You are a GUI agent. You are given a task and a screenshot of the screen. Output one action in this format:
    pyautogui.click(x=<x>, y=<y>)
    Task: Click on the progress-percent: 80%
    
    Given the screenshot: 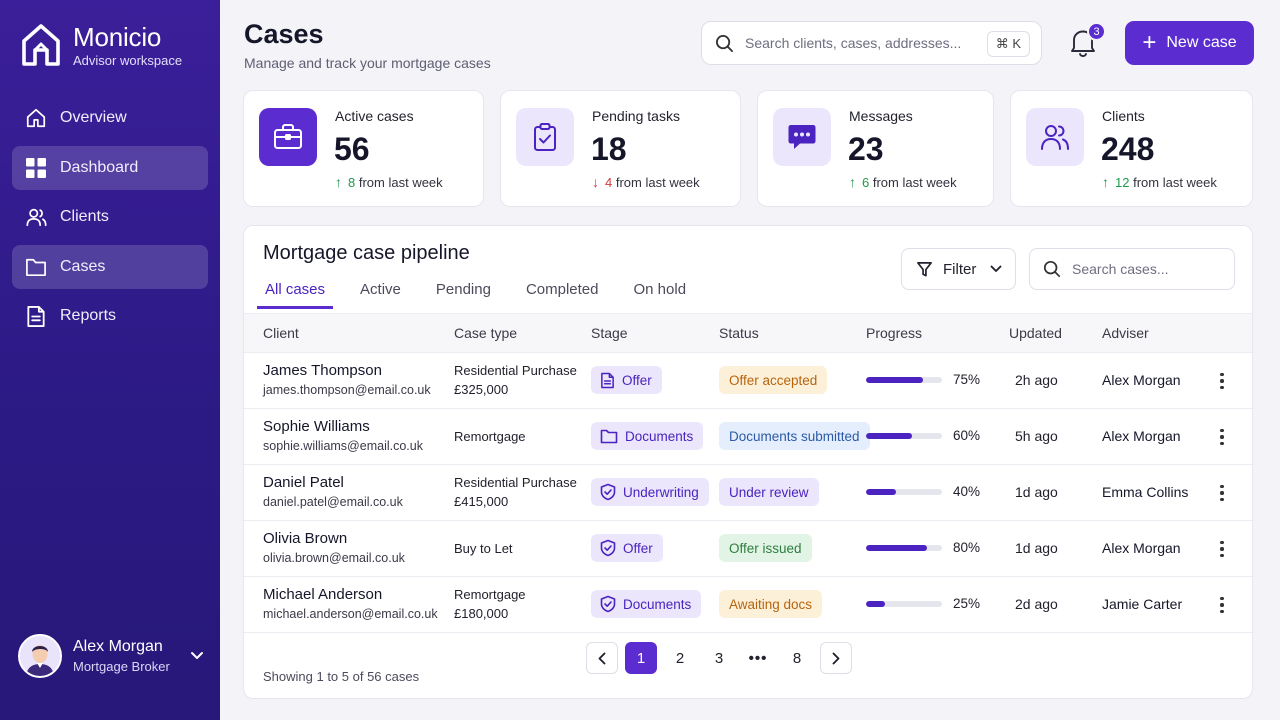 What is the action you would take?
    pyautogui.click(x=967, y=547)
    